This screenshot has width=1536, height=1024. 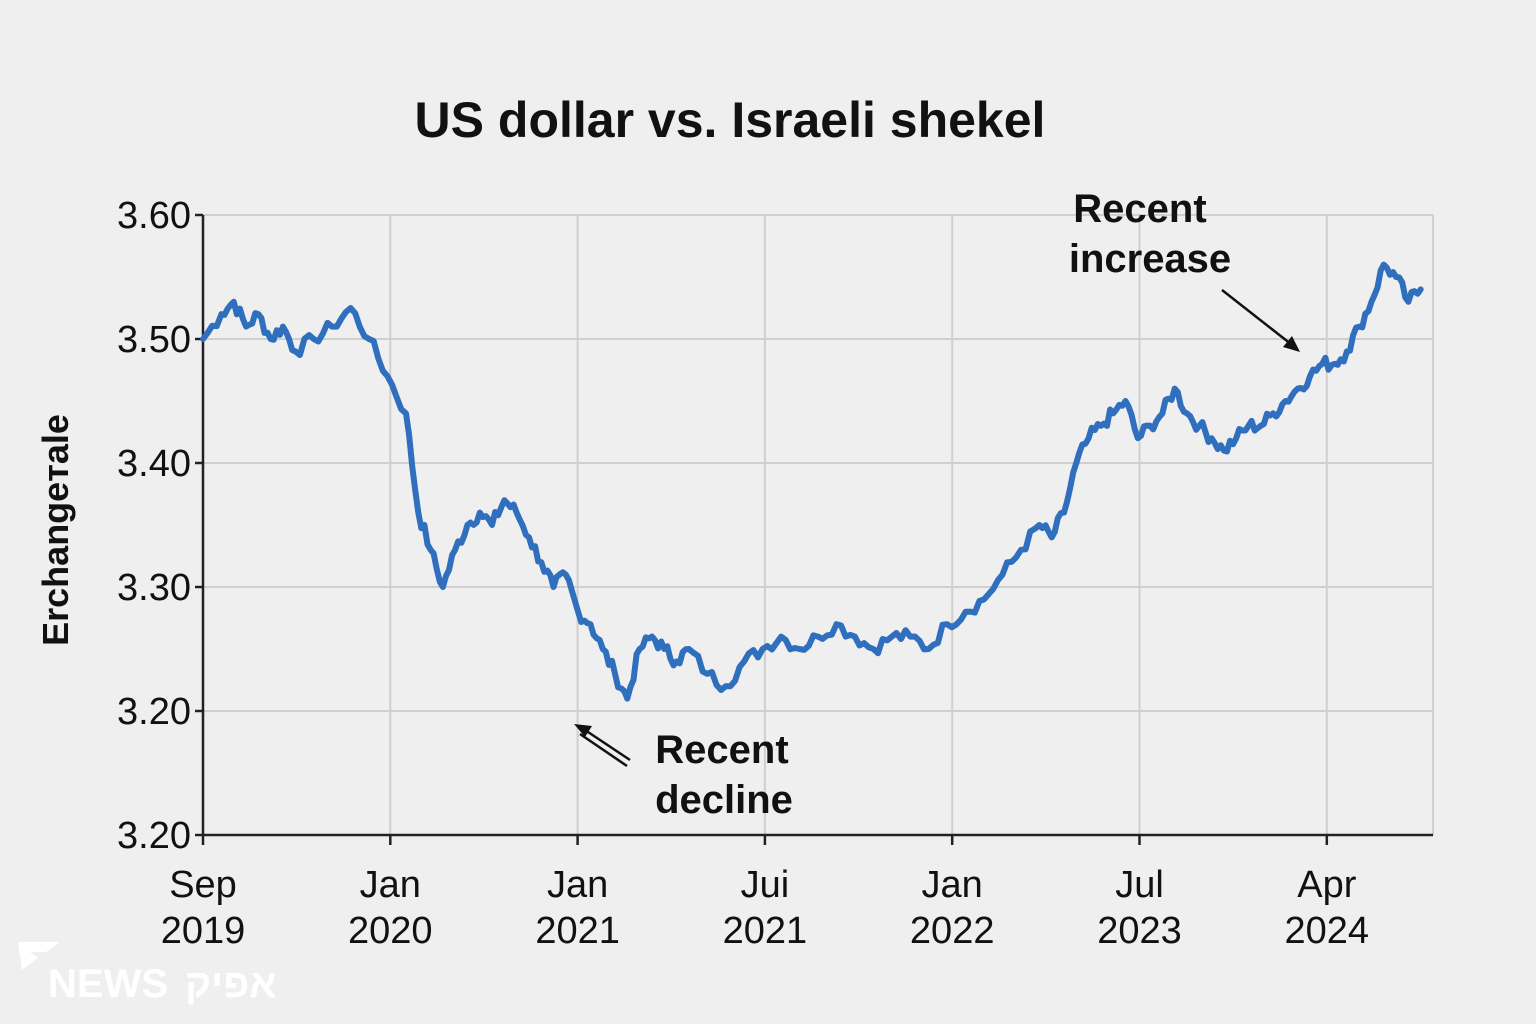 I want to click on x-tick-label-year: 2024, so click(x=1327, y=931).